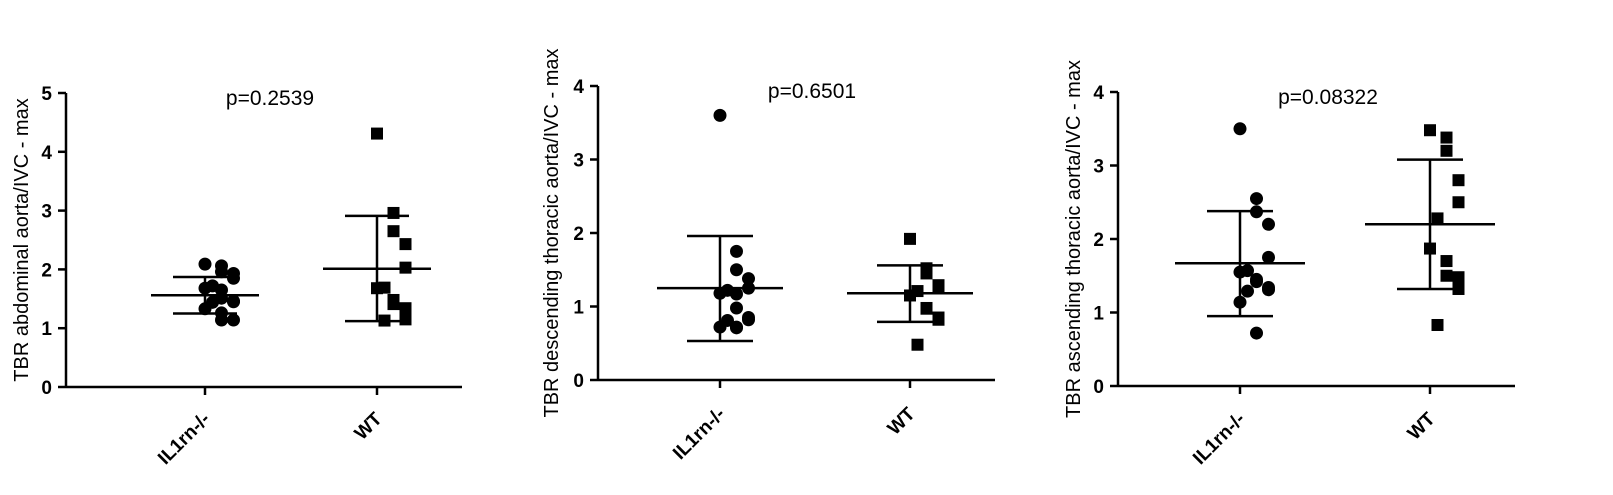 The width and height of the screenshot is (1613, 495). What do you see at coordinates (1328, 97) in the screenshot?
I see `p-value-annotation: p=0.08322` at bounding box center [1328, 97].